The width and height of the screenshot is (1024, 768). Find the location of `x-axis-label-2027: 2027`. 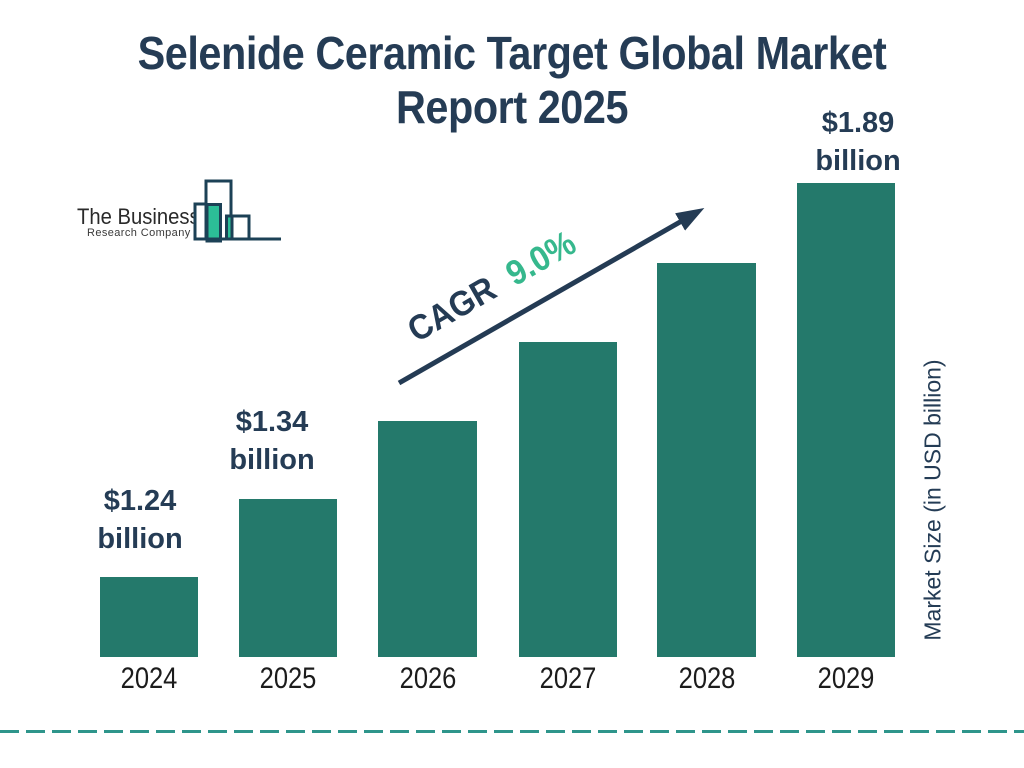

x-axis-label-2027: 2027 is located at coordinates (568, 678).